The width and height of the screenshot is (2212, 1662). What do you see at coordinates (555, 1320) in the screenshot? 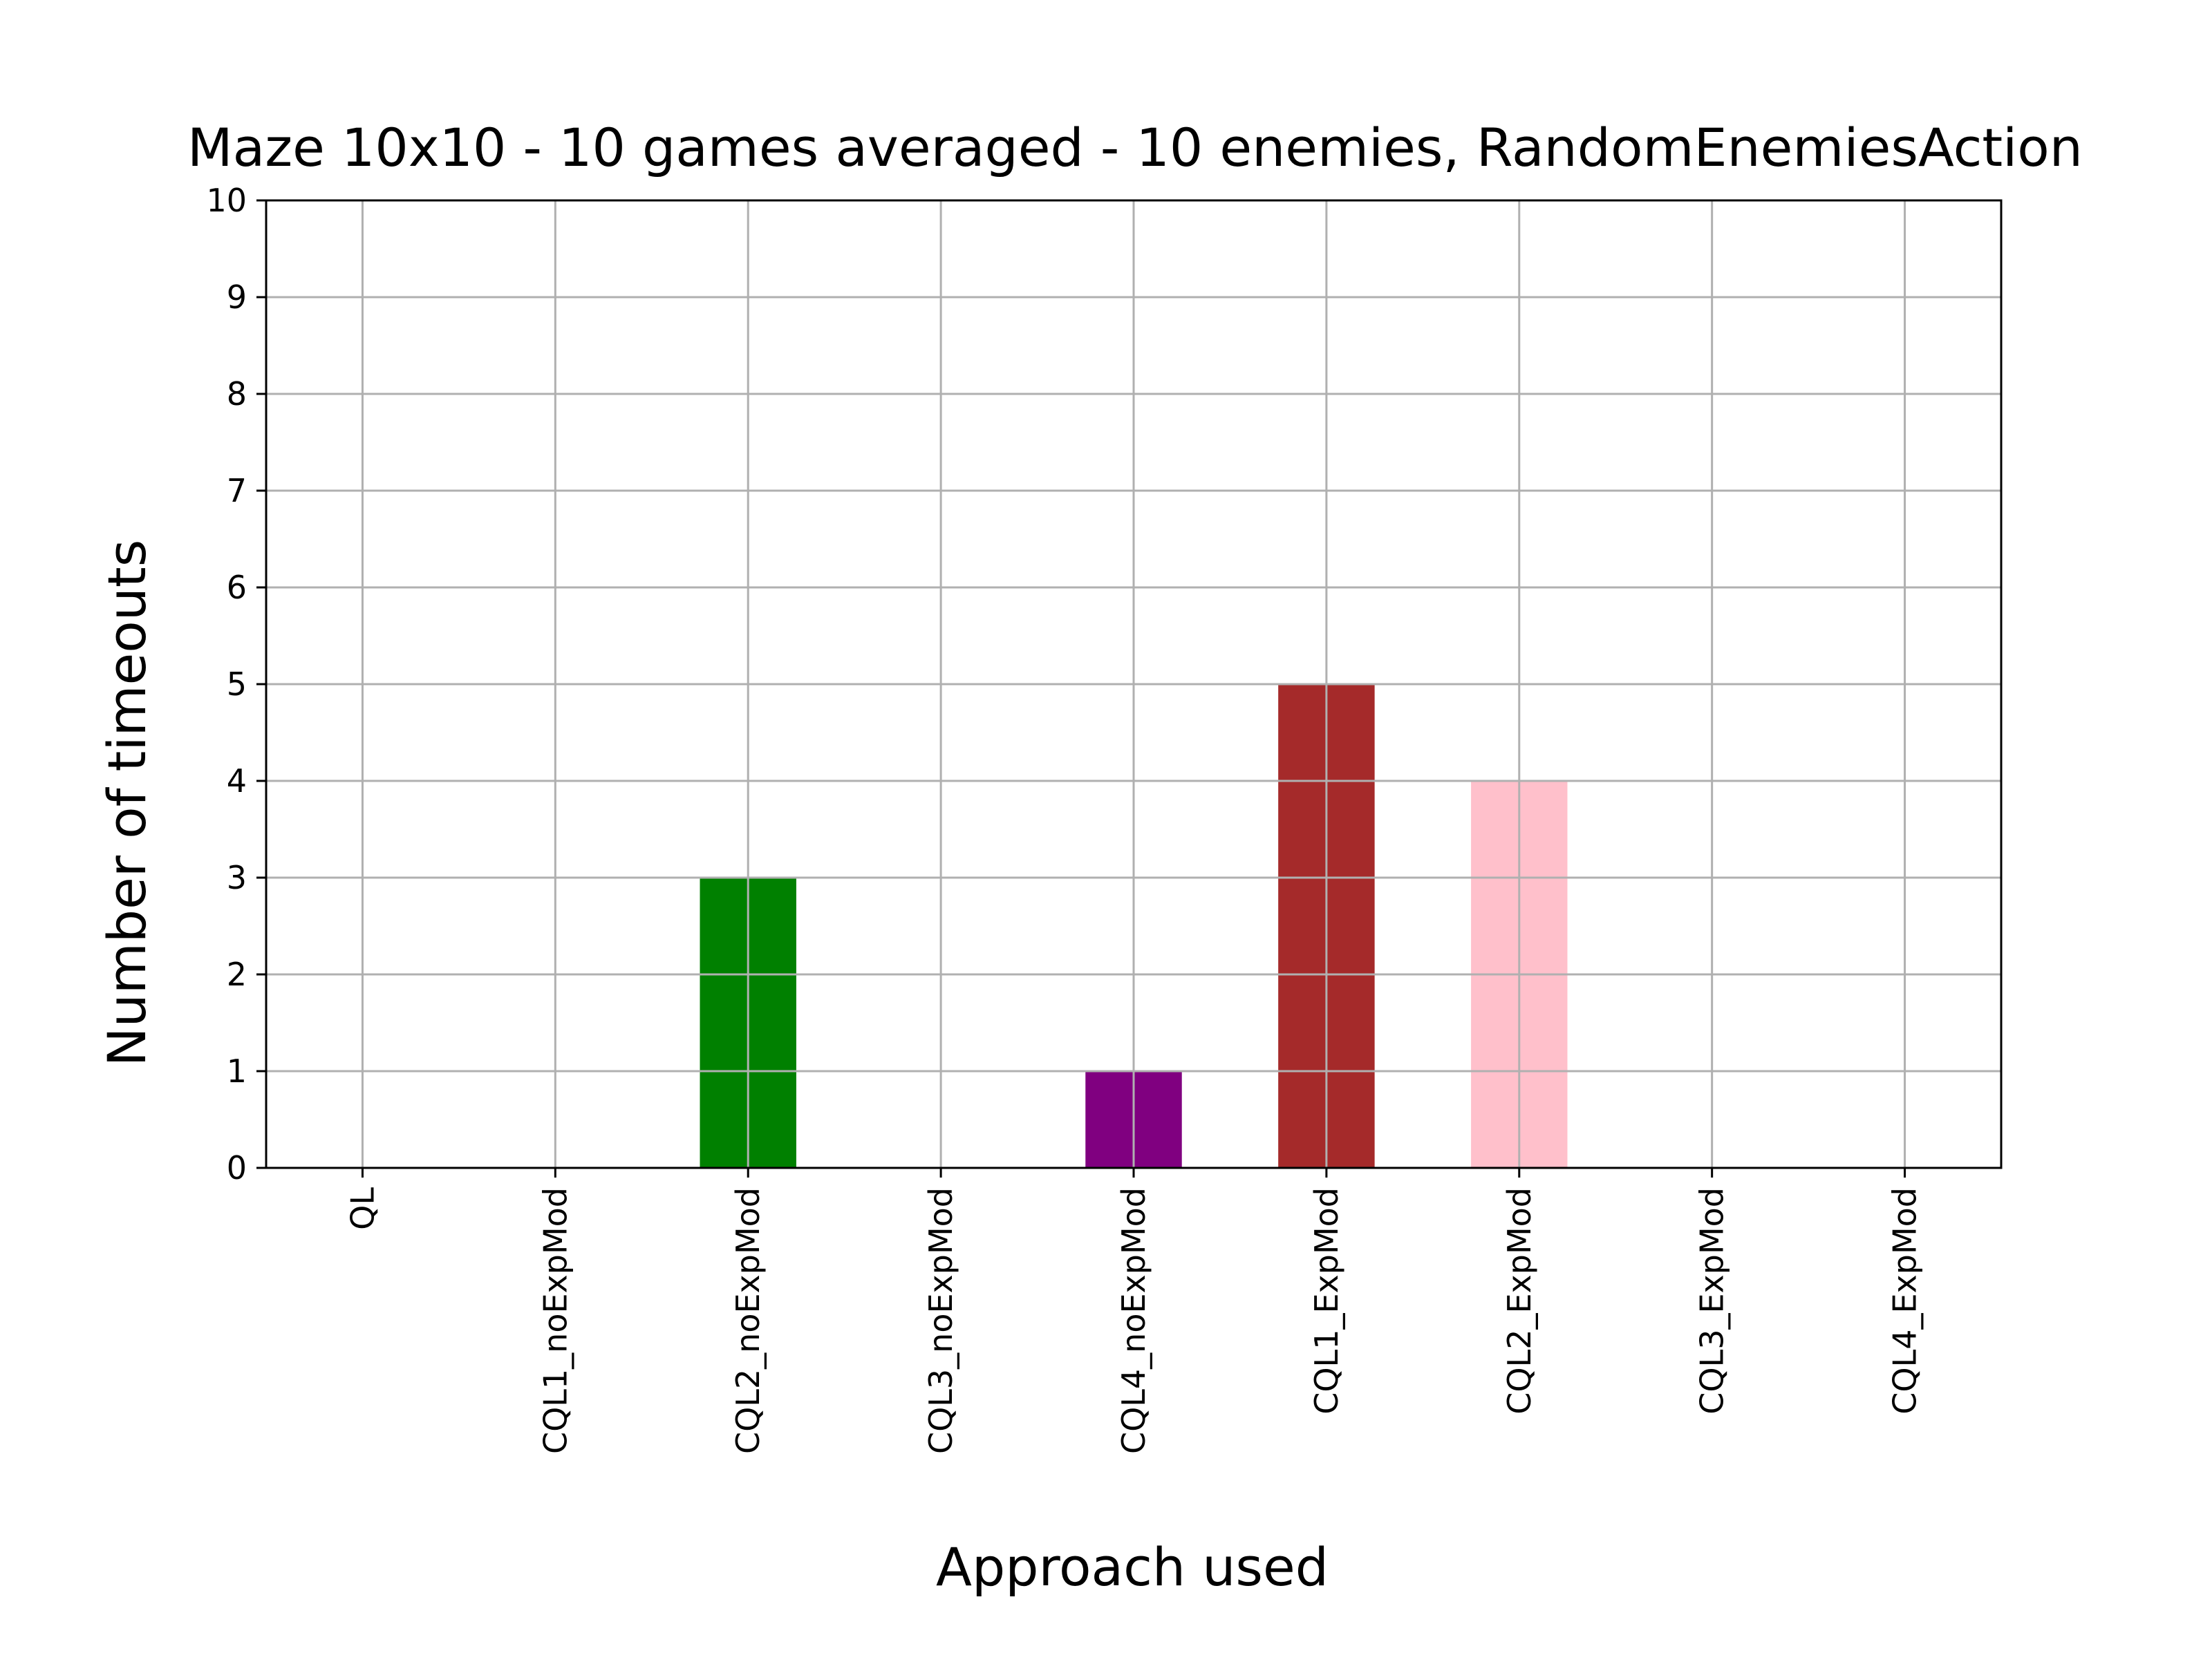
I see `x-tick-label: CQL1_noExpMod` at bounding box center [555, 1320].